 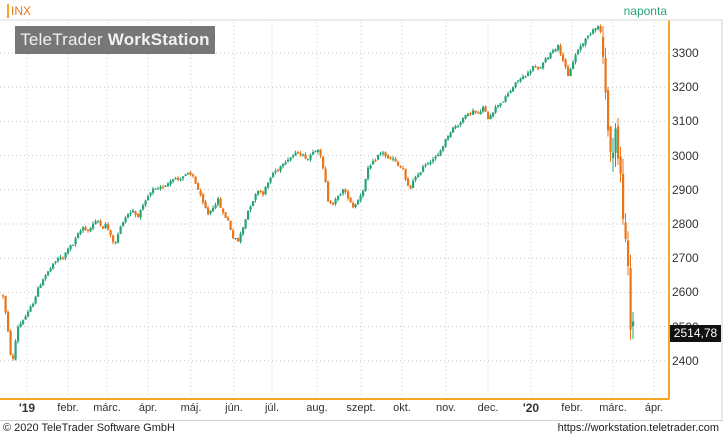 I want to click on y-tick-label: 2600, so click(x=685, y=292).